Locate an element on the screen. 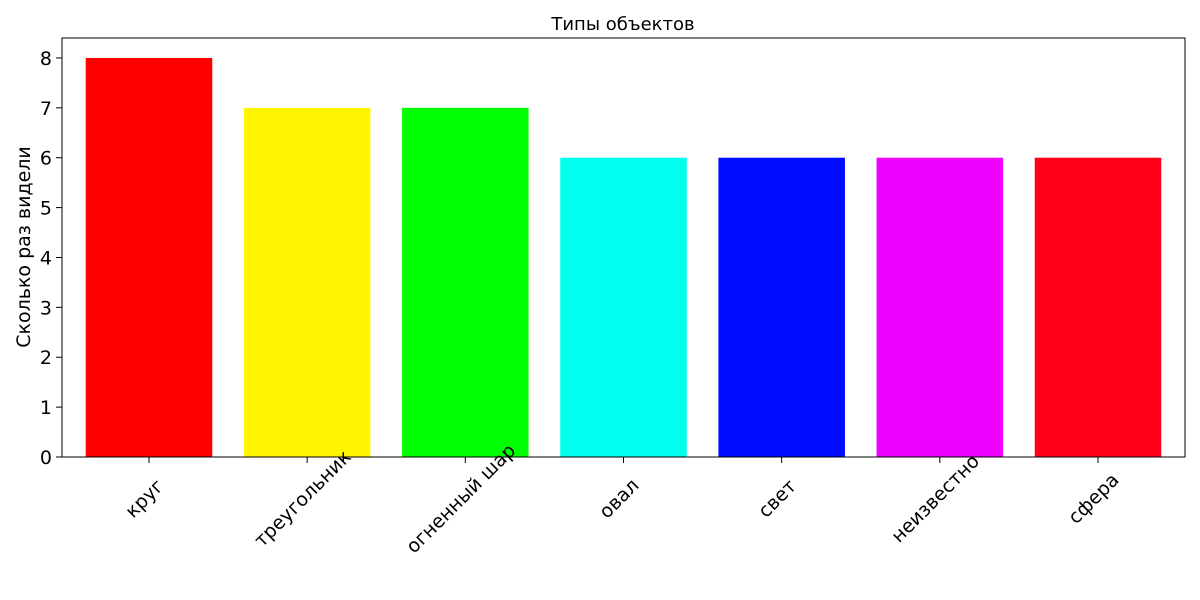  y-axis-label: Сколько раз видели is located at coordinates (24, 247).